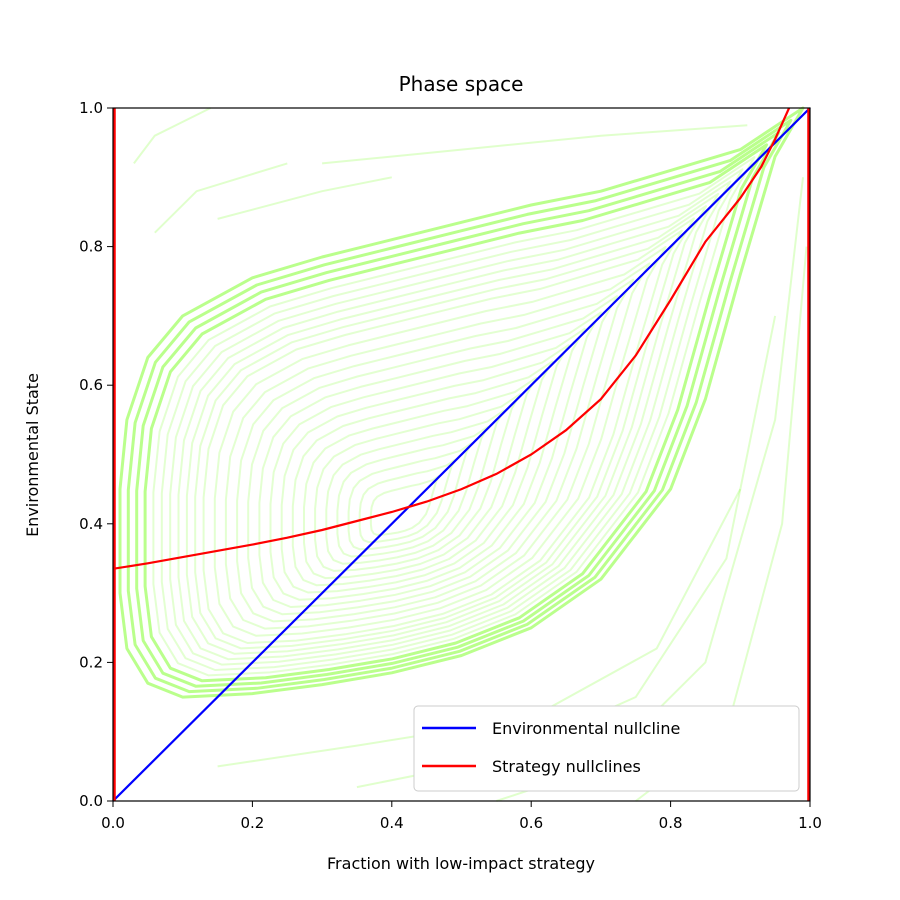 This screenshot has height=900, width=900. I want to click on x-tick-label: 1.0, so click(810, 823).